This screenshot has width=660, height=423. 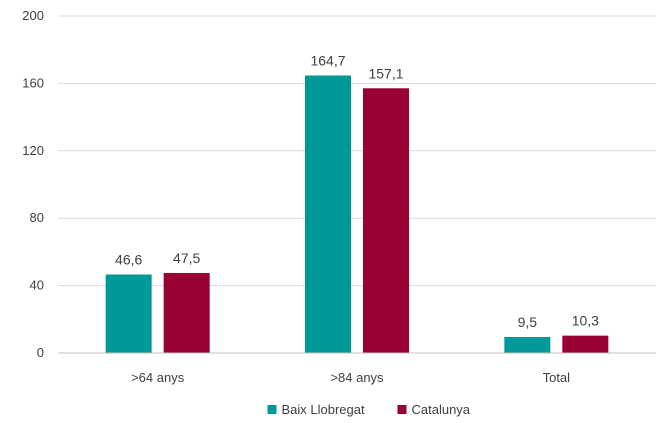 I want to click on legend-label-1: Catalunya, so click(x=441, y=409).